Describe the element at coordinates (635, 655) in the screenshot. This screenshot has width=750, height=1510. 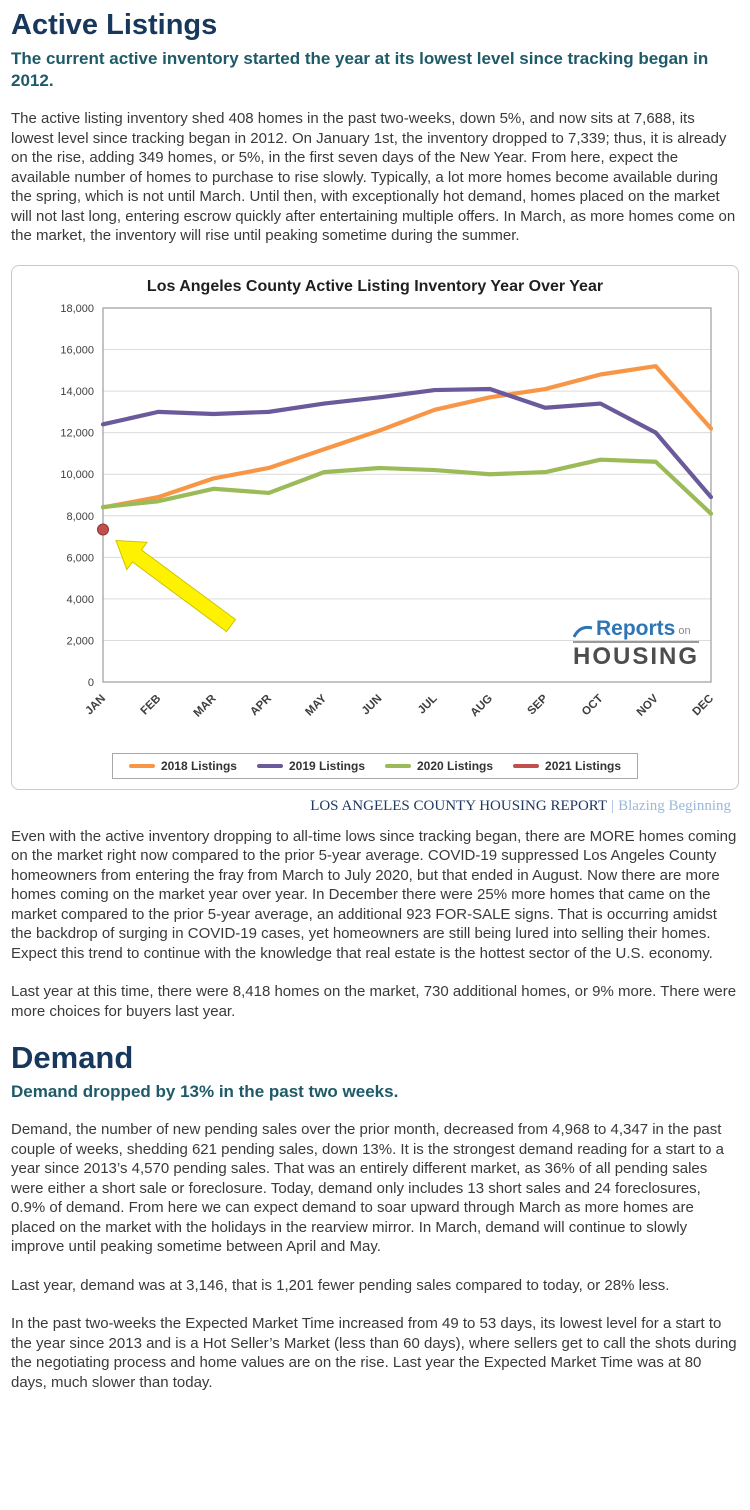
I see `logo-housing-text: HOUSING` at that location.